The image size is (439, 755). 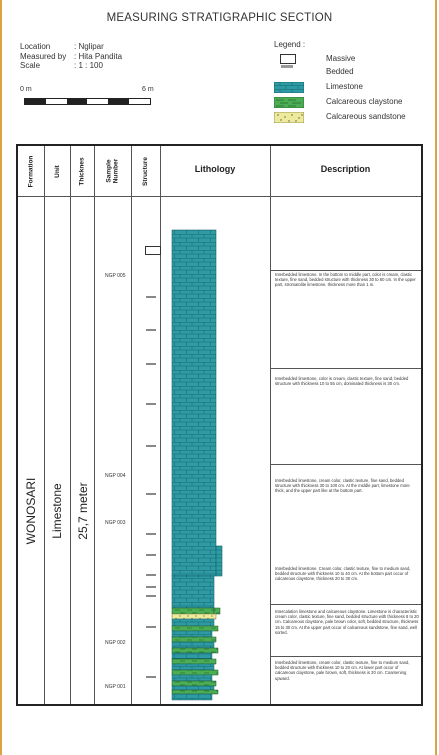 I want to click on legend-heading: Legend :, so click(x=290, y=44).